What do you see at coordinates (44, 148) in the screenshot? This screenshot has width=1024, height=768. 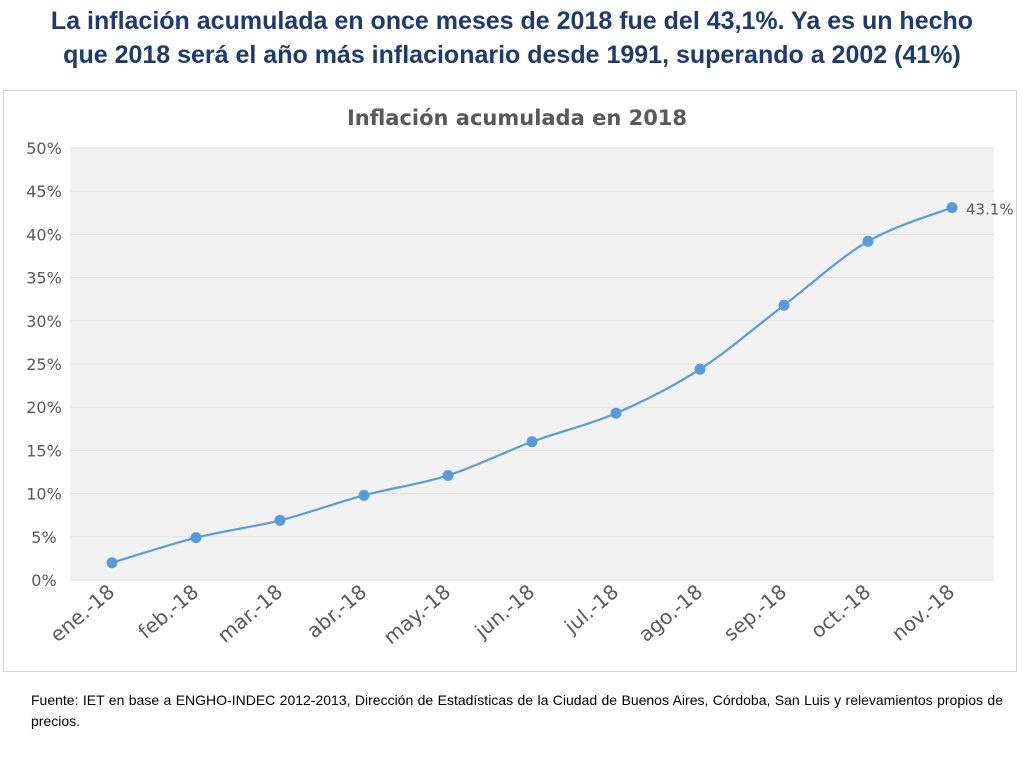 I see `y-tick-label: 50%` at bounding box center [44, 148].